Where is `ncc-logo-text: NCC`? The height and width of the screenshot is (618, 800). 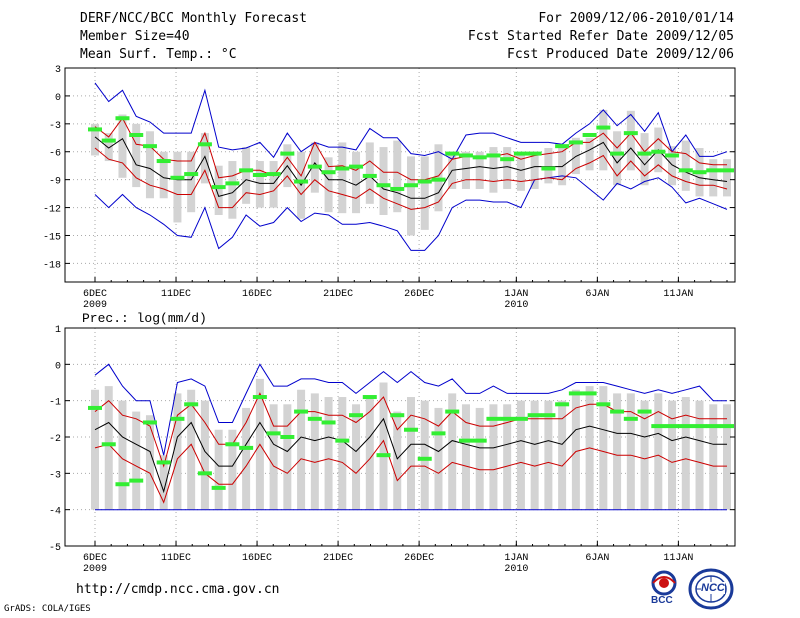
ncc-logo-text: NCC is located at coordinates (713, 588).